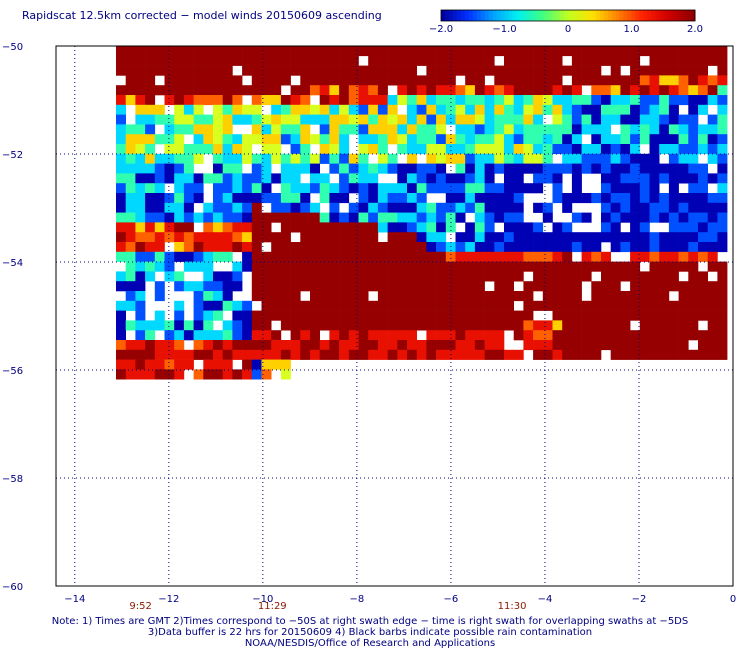  What do you see at coordinates (12, 47) in the screenshot?
I see `latitude-tick-label: −50` at bounding box center [12, 47].